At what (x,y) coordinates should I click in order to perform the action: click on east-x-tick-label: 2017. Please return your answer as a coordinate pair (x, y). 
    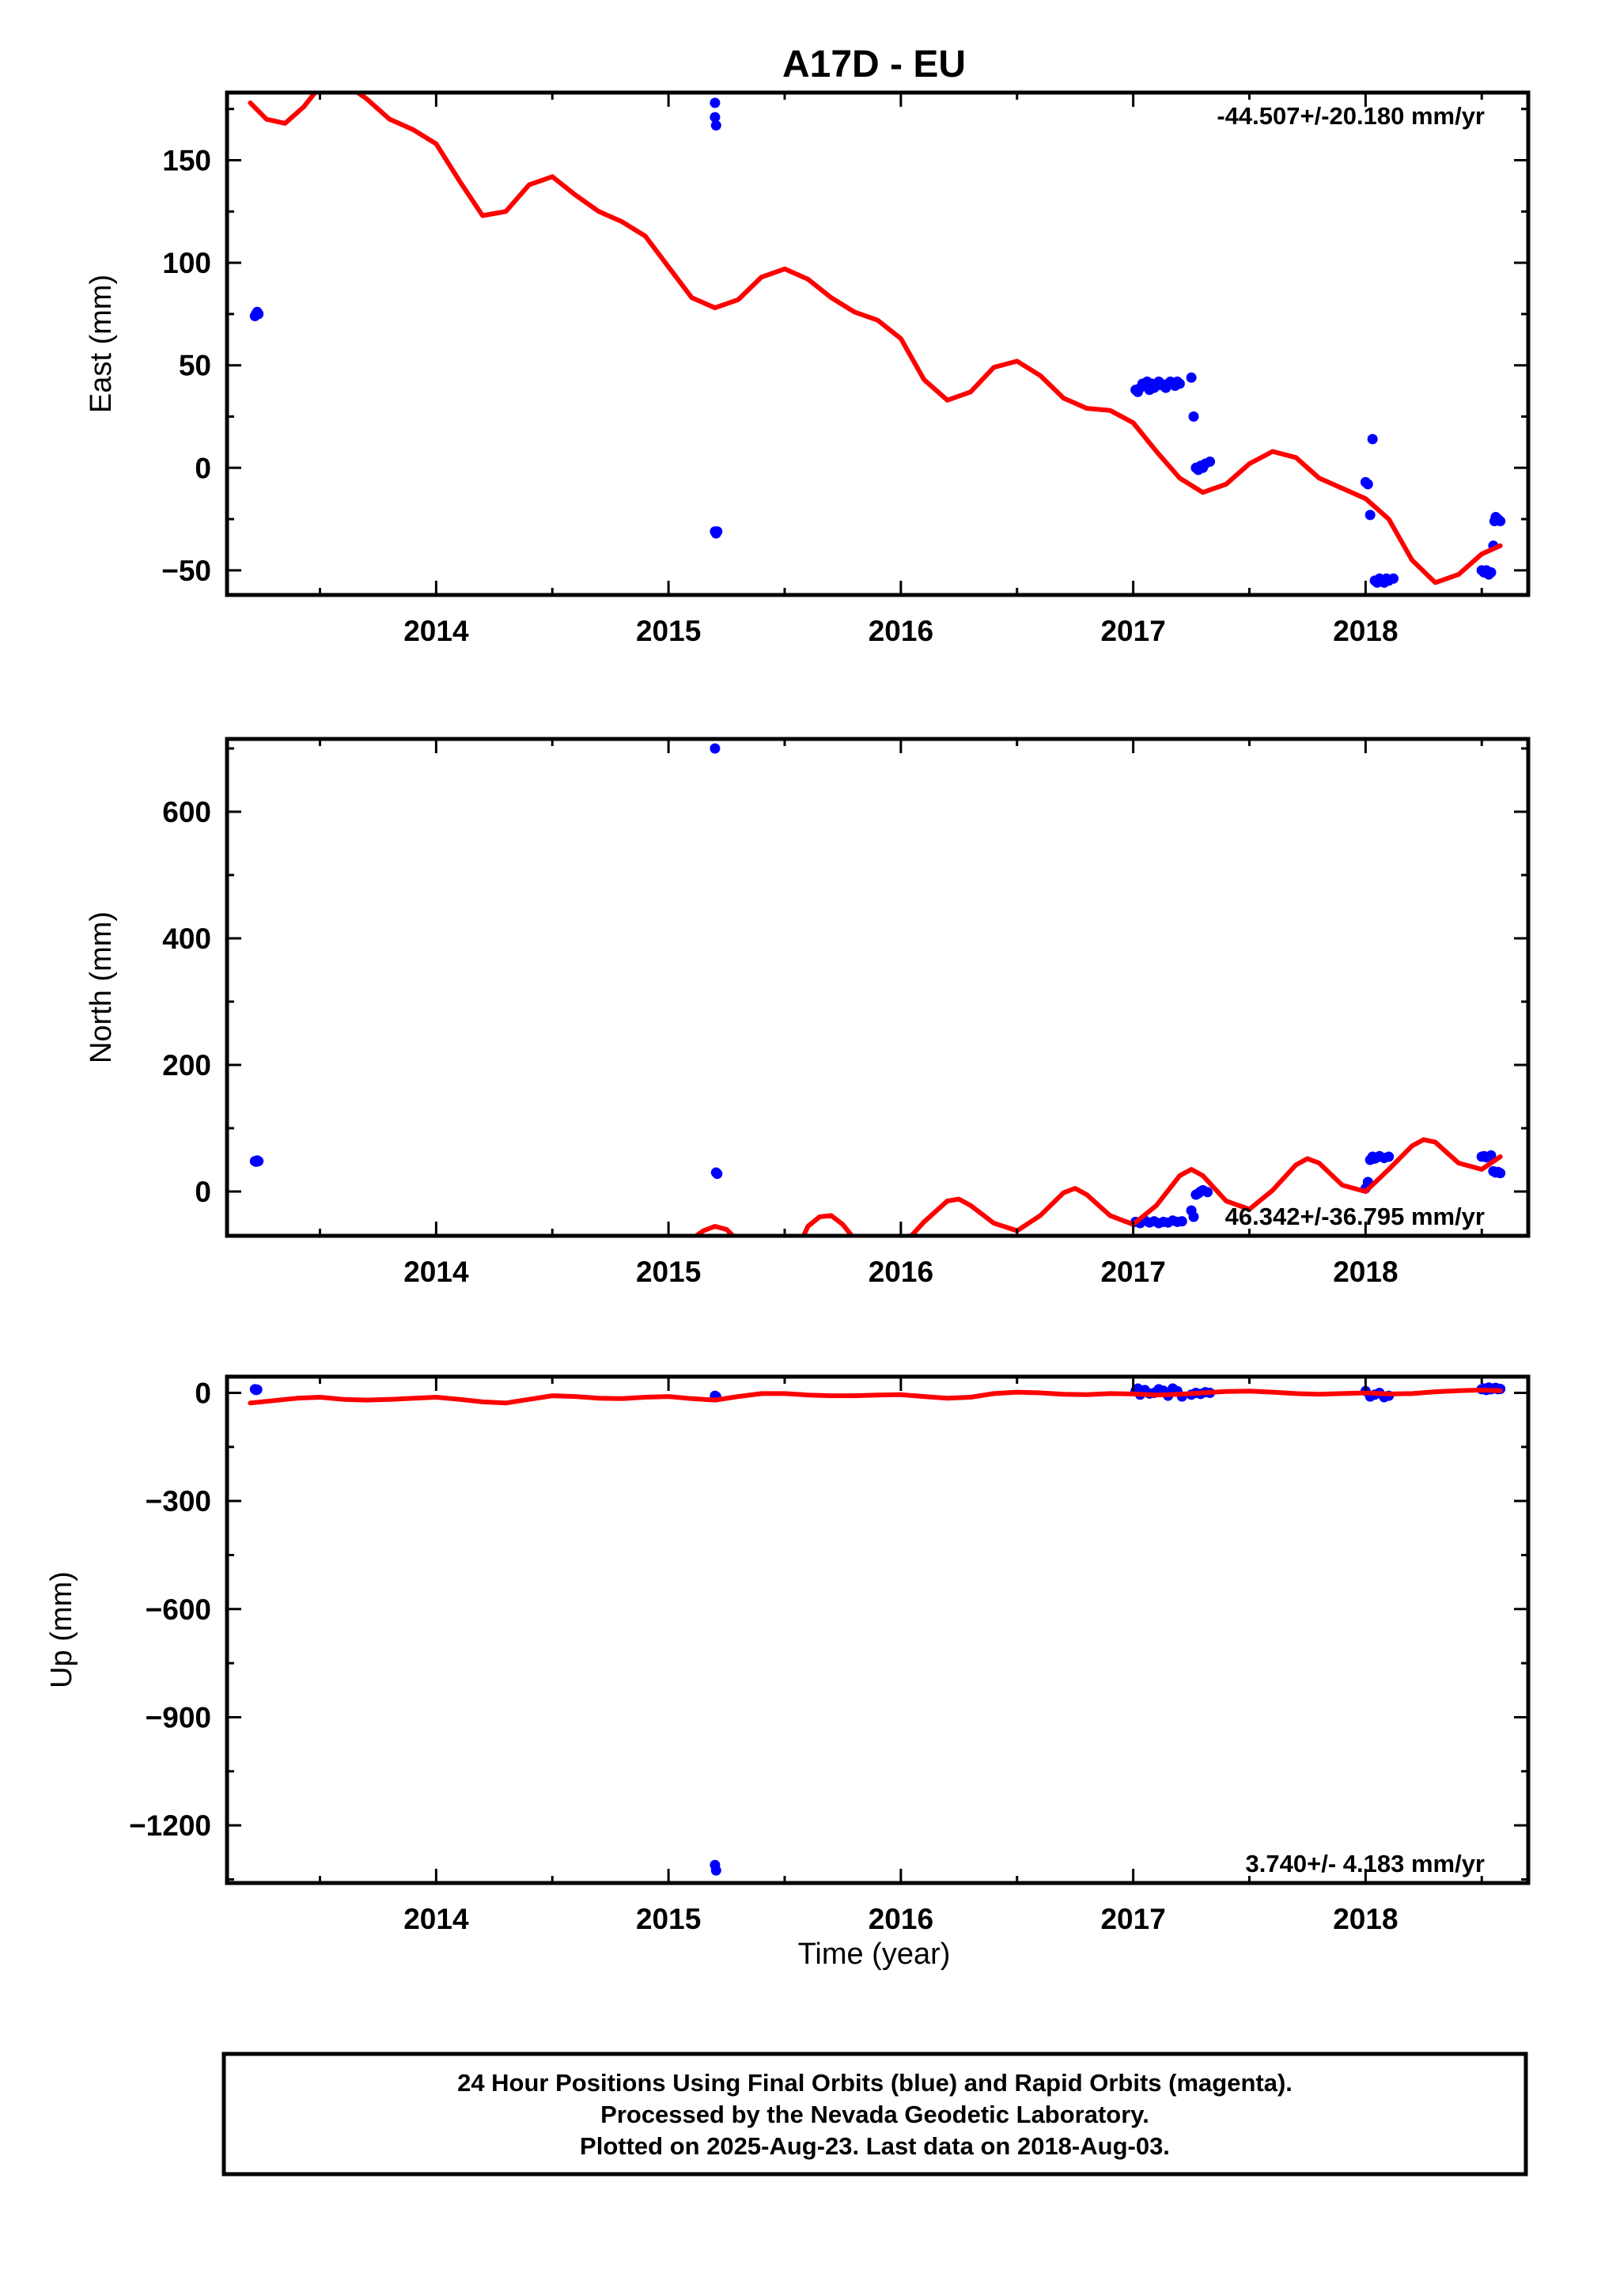
    Looking at the image, I should click on (1132, 631).